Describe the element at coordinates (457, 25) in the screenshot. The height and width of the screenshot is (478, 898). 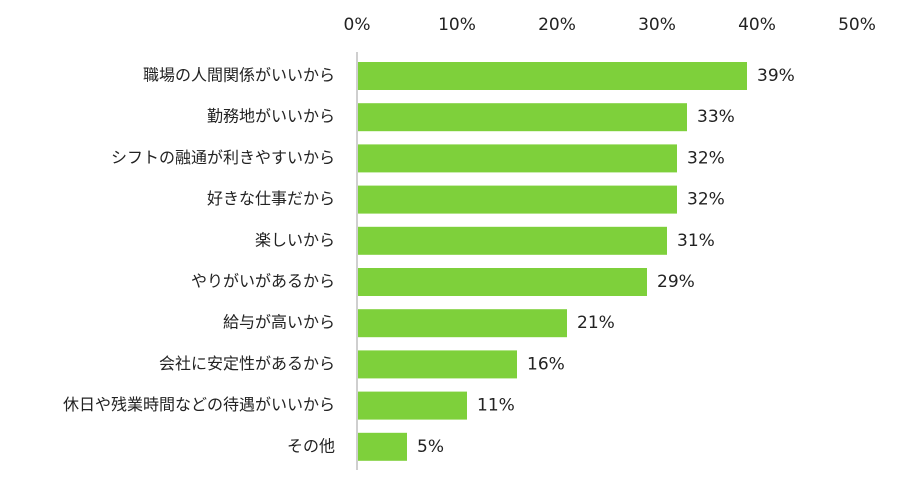
I see `x-tick-label: 10%` at that location.